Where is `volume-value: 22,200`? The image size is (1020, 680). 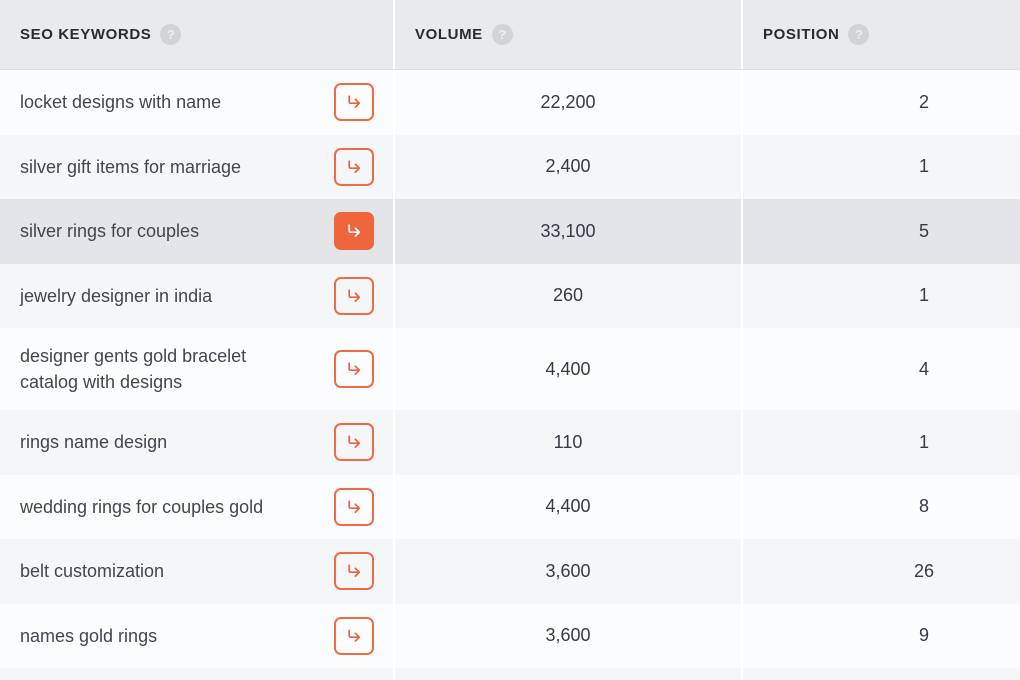
volume-value: 22,200 is located at coordinates (568, 101).